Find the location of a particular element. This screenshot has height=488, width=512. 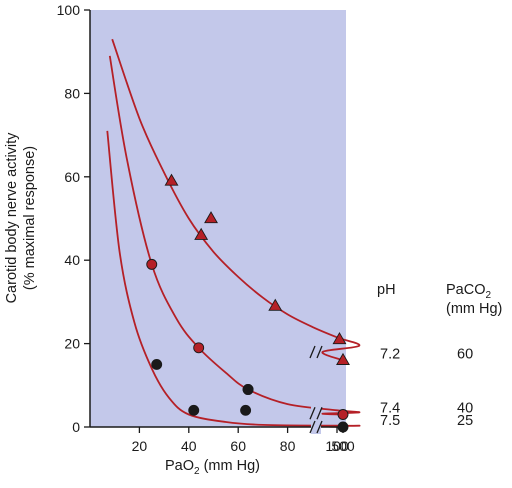

x-axis-title-subscript: 2 is located at coordinates (197, 471).